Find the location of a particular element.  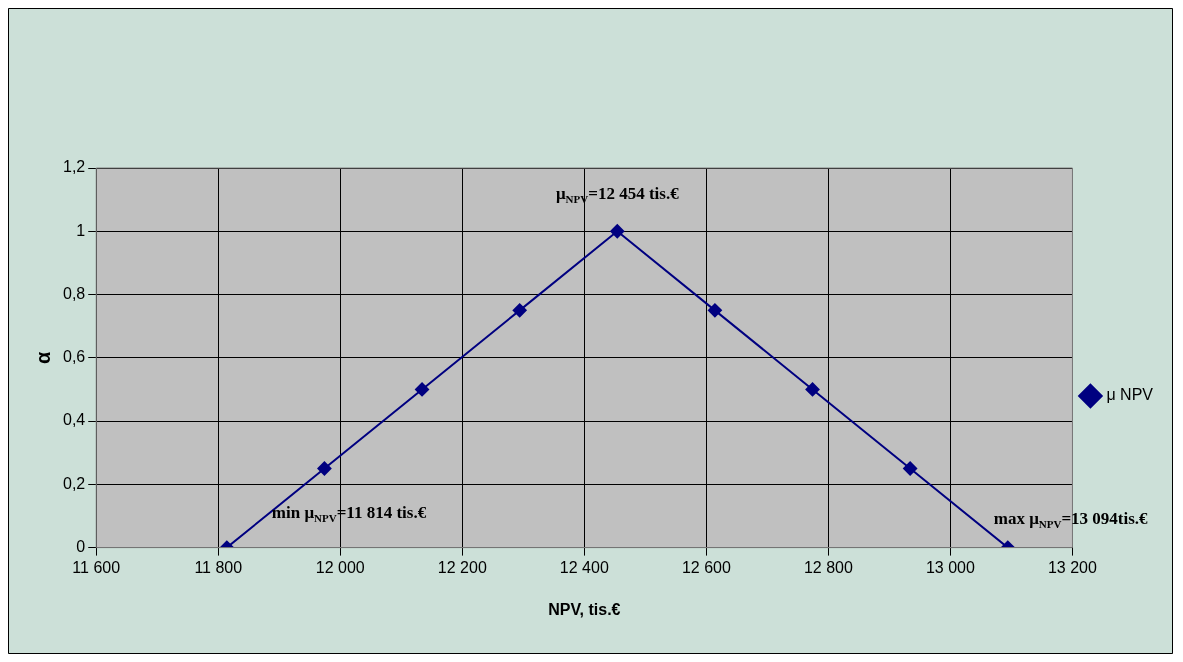

x-tick-label: 11 800 is located at coordinates (218, 567).